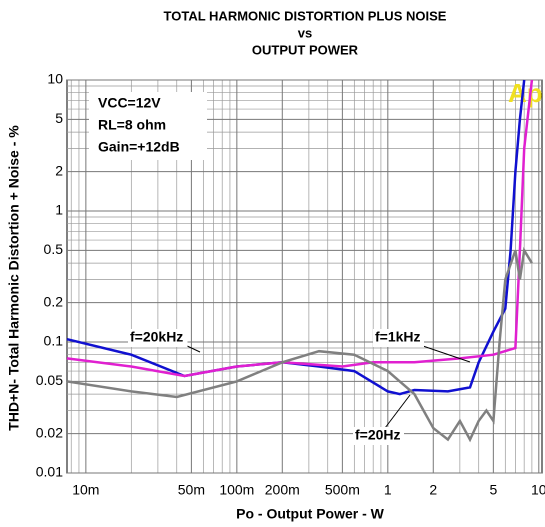 The height and width of the screenshot is (527, 545). I want to click on x-tick-label: 2, so click(433, 490).